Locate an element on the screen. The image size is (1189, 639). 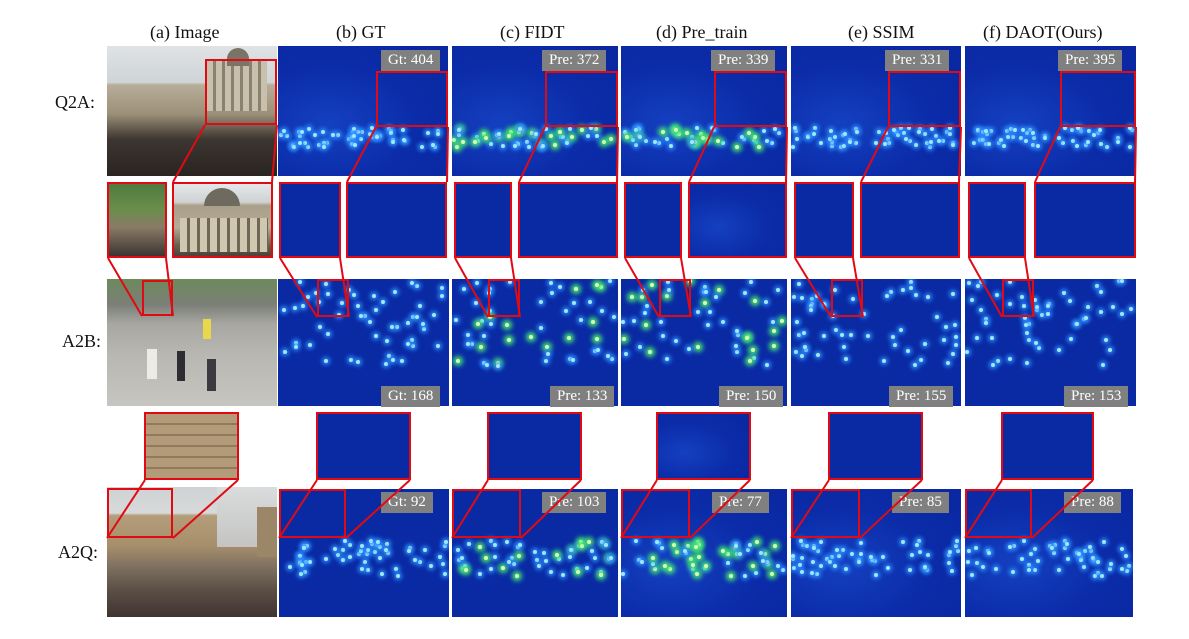
a2q-zoom-photo is located at coordinates (191, 446).